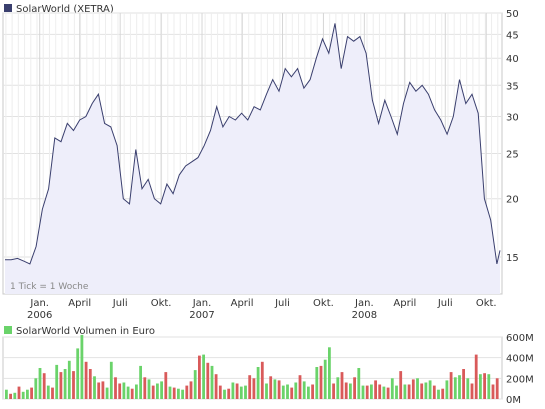 Image resolution: width=545 pixels, height=409 pixels. What do you see at coordinates (512, 35) in the screenshot?
I see `price-ytick-label: 45` at bounding box center [512, 35].